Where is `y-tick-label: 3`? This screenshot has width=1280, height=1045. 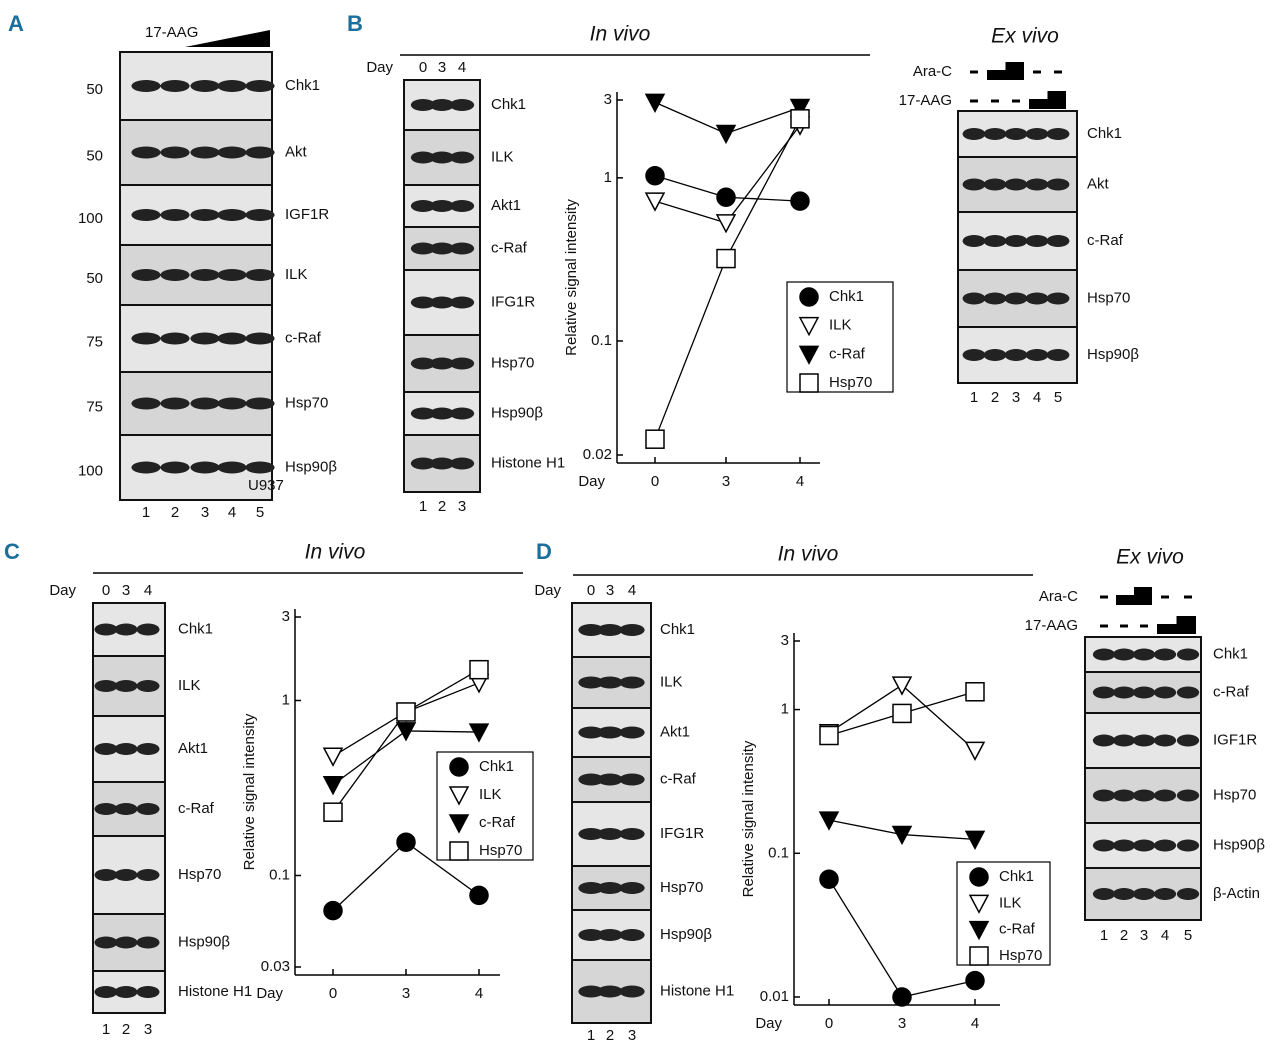 y-tick-label: 3 is located at coordinates (785, 640).